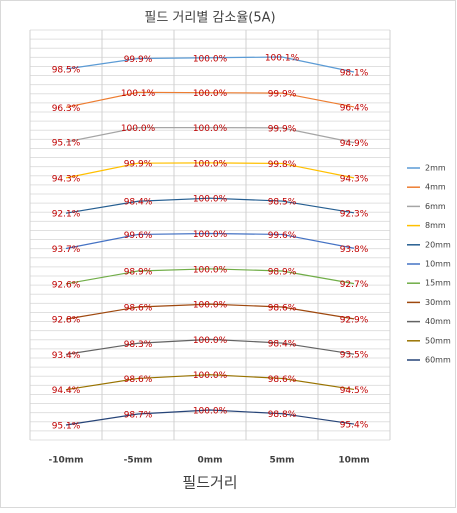  Describe the element at coordinates (354, 144) in the screenshot. I see `data-label: 94.9%` at that location.